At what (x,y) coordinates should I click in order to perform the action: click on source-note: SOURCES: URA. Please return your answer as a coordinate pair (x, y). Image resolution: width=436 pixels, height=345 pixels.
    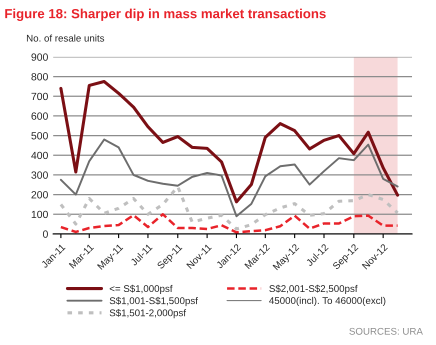
    Looking at the image, I should click on (386, 331).